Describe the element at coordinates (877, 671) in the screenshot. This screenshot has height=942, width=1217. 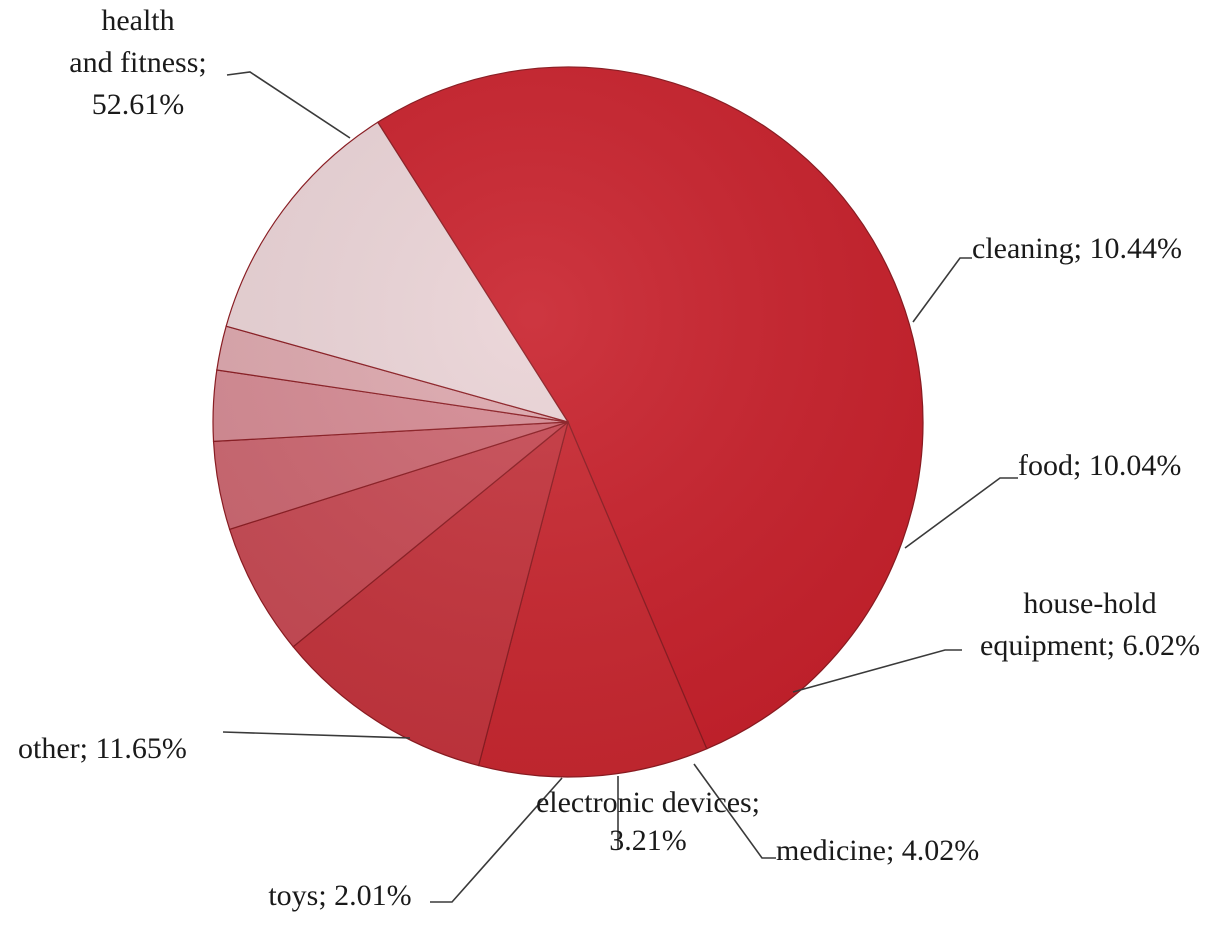
I see `leader-line-house-hold-equipment` at that location.